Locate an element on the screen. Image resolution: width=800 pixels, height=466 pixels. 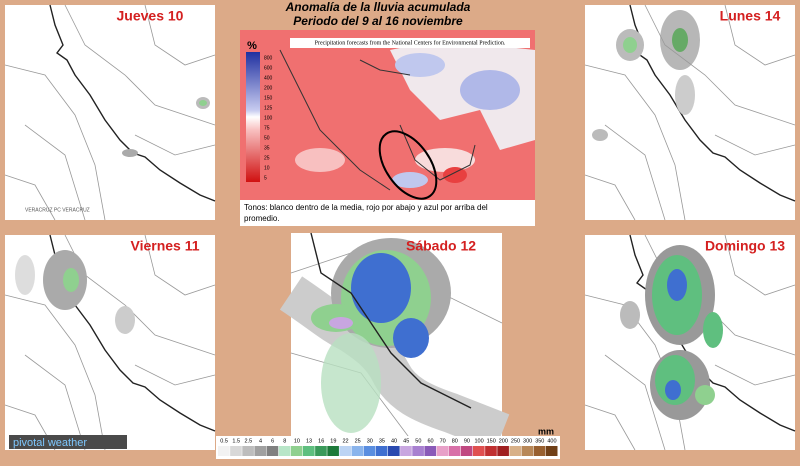
day-label: Viernes 11 is located at coordinates (164, 246).